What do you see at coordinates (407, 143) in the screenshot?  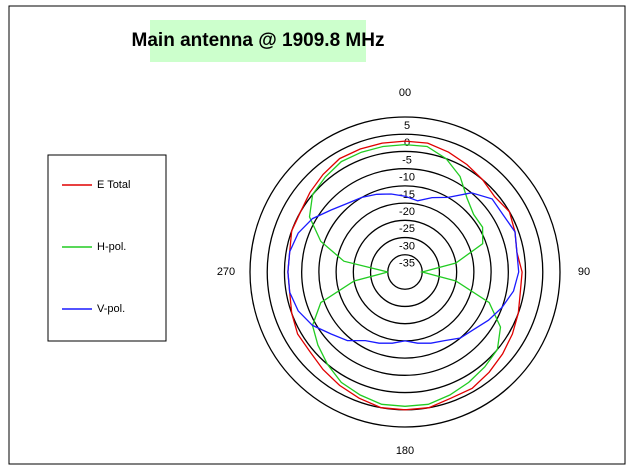 I see `r-tick-label: 0` at bounding box center [407, 143].